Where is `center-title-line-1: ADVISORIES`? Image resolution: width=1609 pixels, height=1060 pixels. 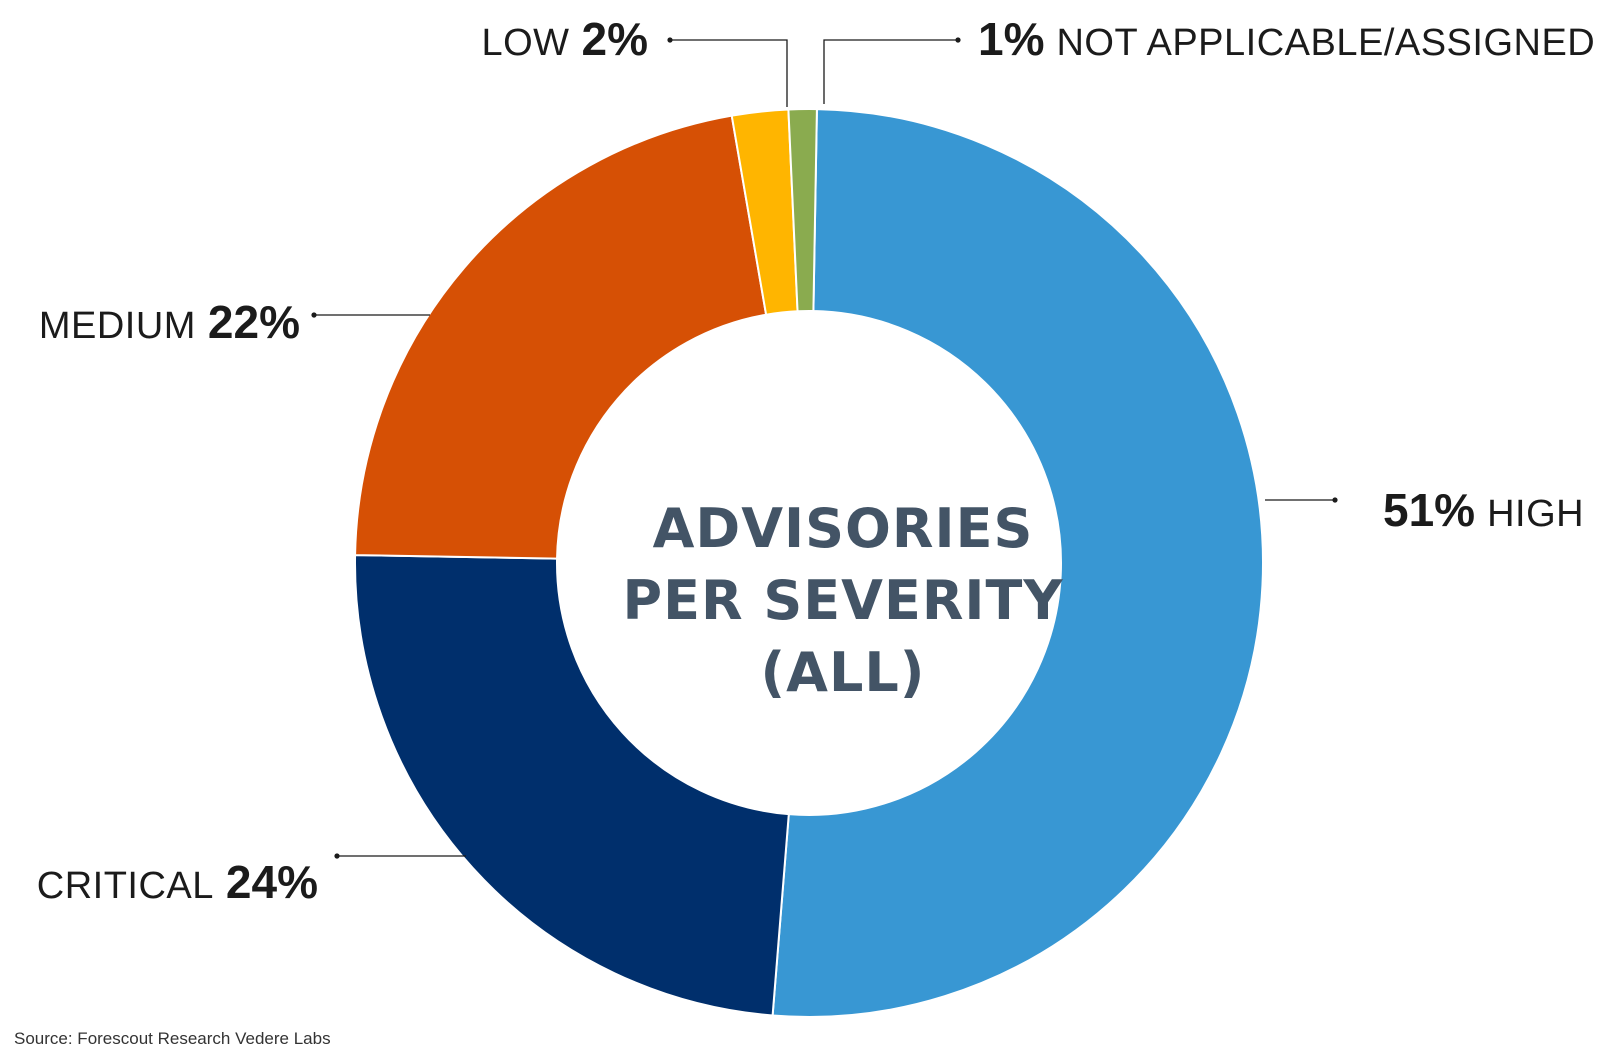
center-title-line-1: ADVISORIES is located at coordinates (843, 528).